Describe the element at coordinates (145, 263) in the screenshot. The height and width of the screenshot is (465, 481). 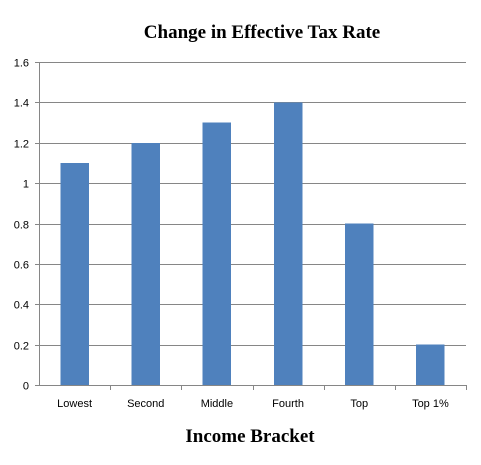
I see `bar-second` at that location.